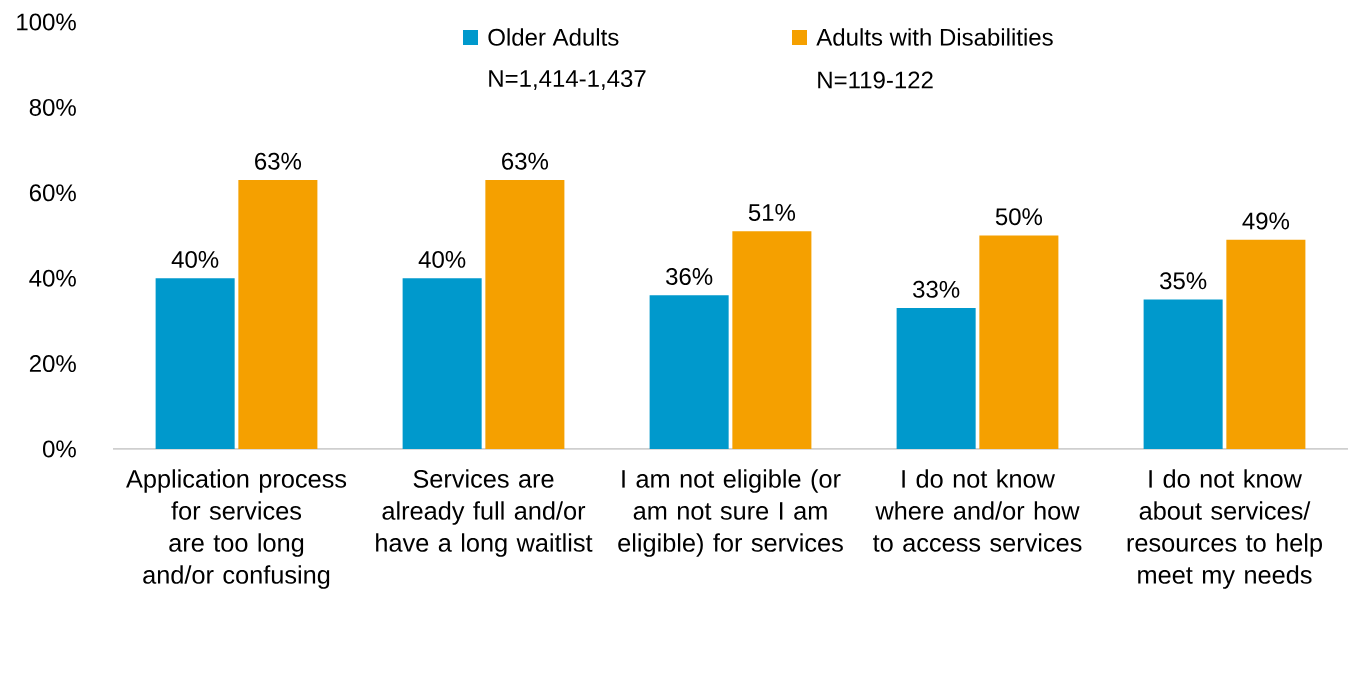 The height and width of the screenshot is (691, 1348). Describe the element at coordinates (772, 212) in the screenshot. I see `data-label: 51%` at that location.